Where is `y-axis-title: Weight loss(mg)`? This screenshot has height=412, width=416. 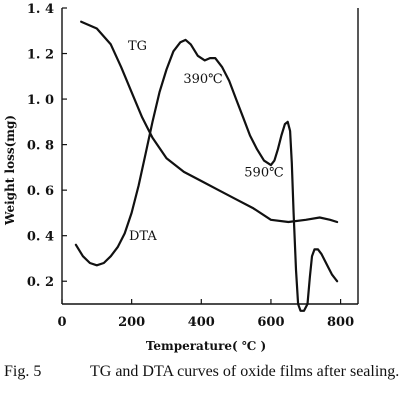 y-axis-title: Weight loss(mg) is located at coordinates (10, 170).